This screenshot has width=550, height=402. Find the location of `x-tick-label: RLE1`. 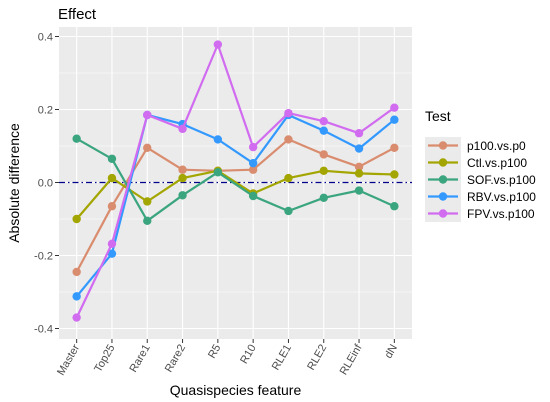

x-tick-label: RLE1 is located at coordinates (282, 358).